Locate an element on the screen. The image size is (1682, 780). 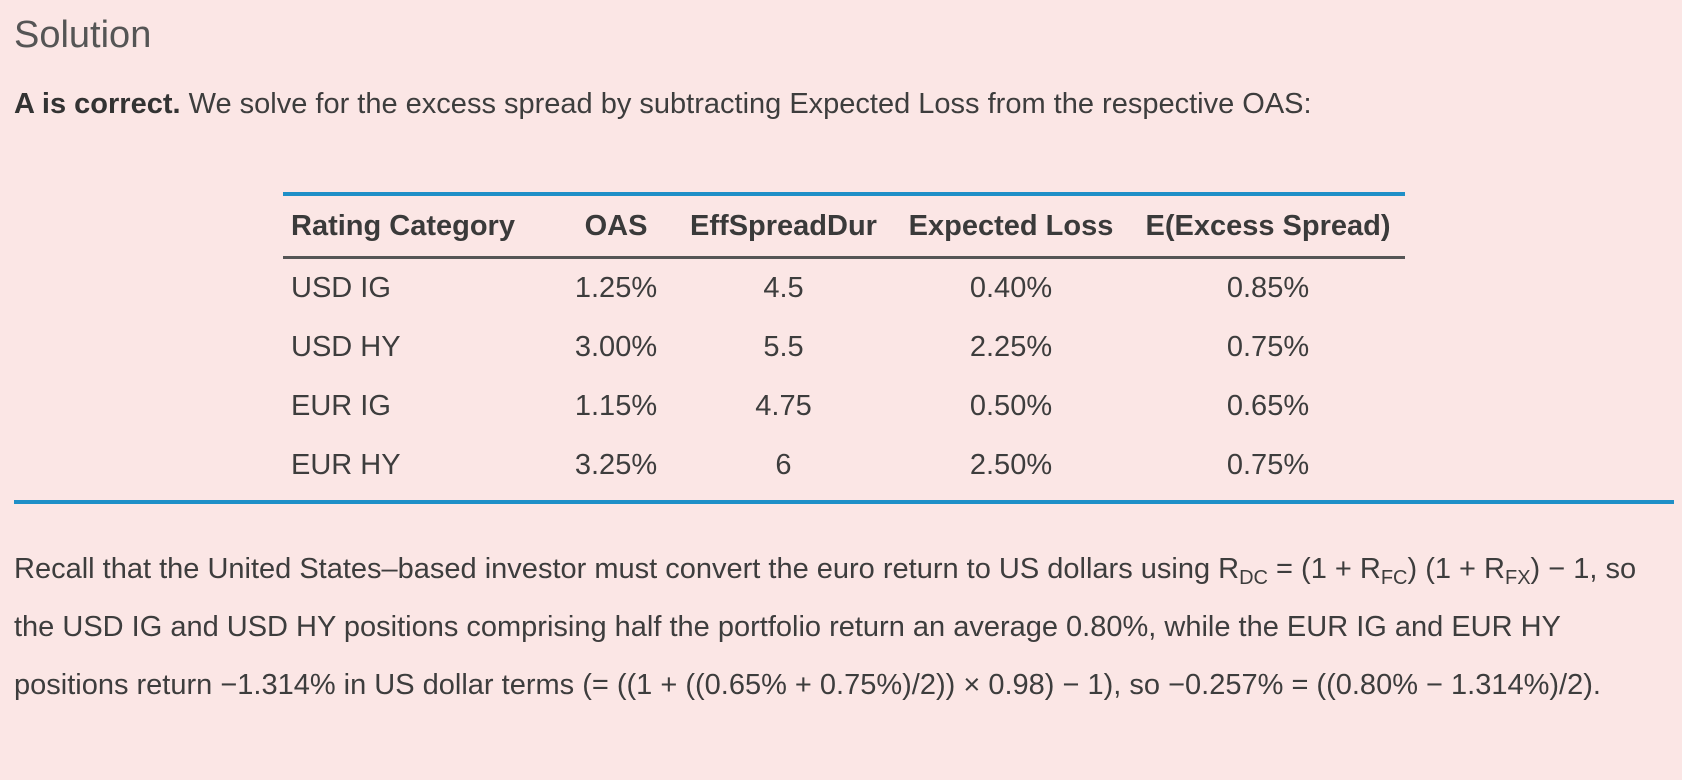
cell-eff-spread-dur: 4.75 is located at coordinates (783, 406).